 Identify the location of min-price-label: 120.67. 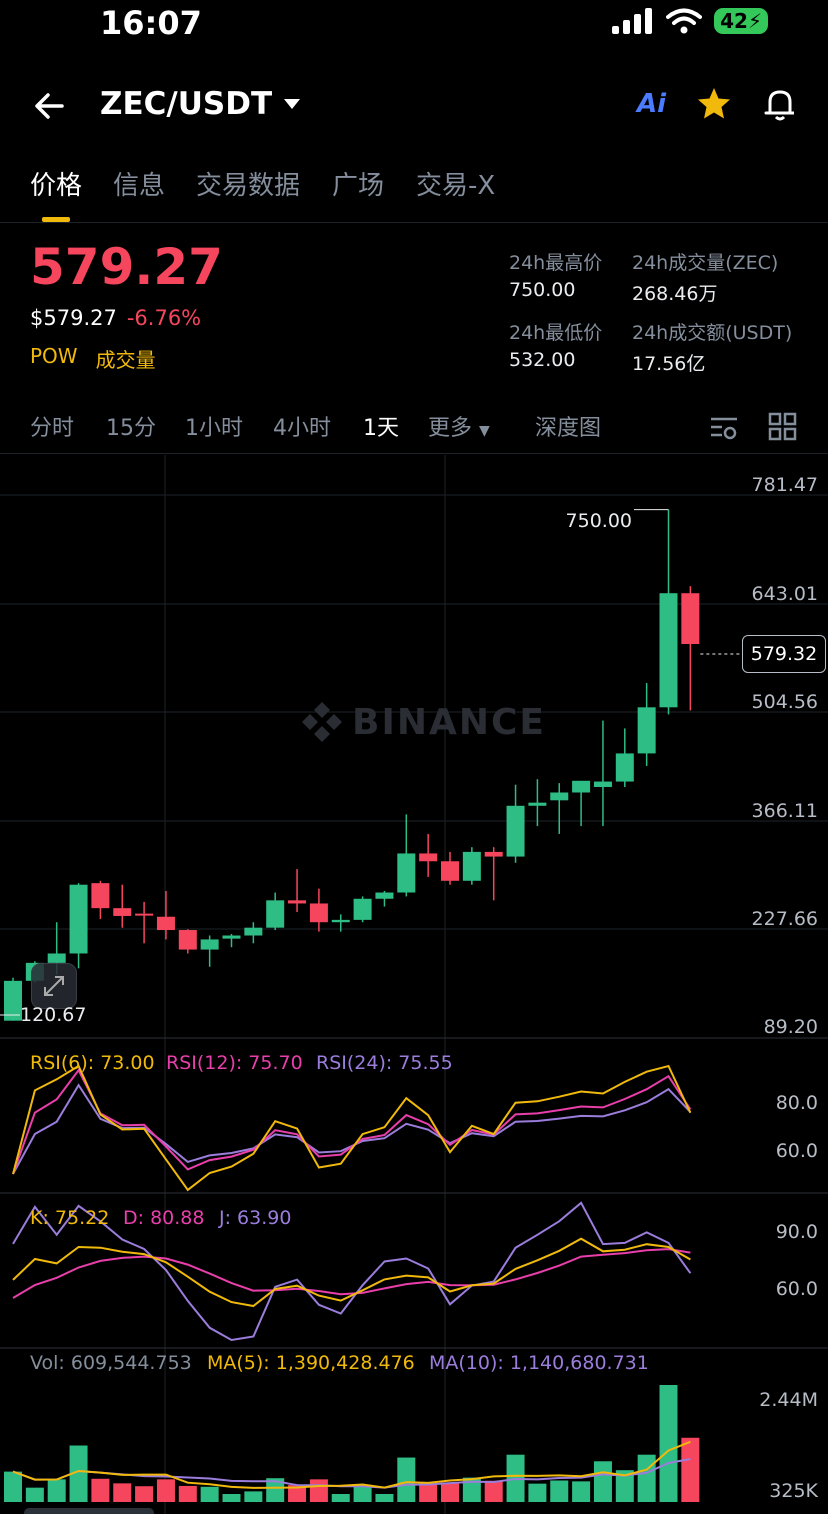
(53, 1015).